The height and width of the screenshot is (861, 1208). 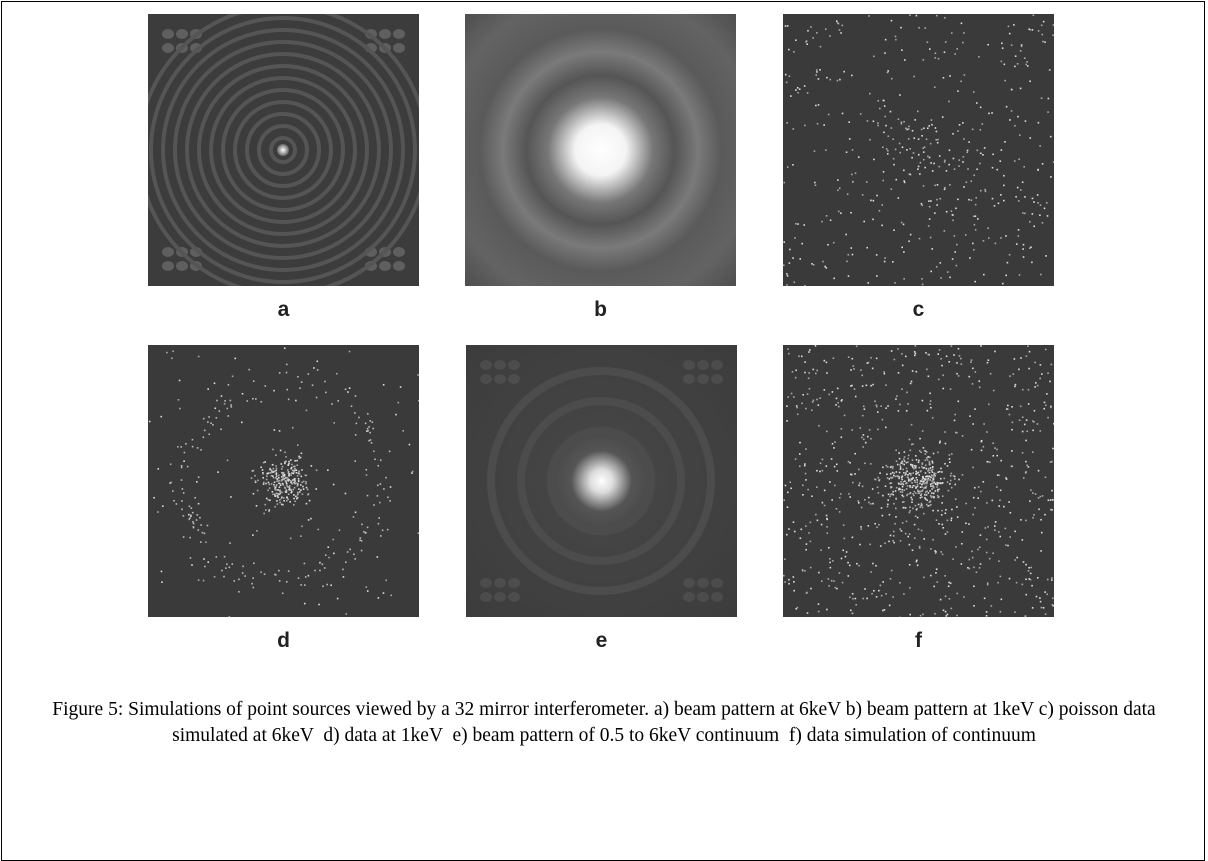 I want to click on sidelobe, so click(x=514, y=583).